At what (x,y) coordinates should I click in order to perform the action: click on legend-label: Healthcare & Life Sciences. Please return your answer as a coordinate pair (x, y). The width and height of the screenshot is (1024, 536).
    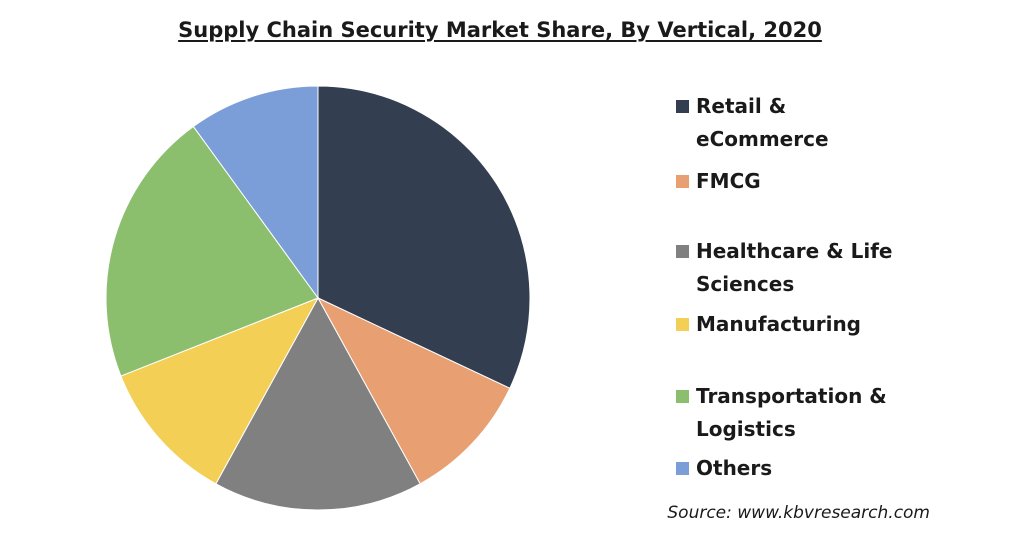
    Looking at the image, I should click on (794, 267).